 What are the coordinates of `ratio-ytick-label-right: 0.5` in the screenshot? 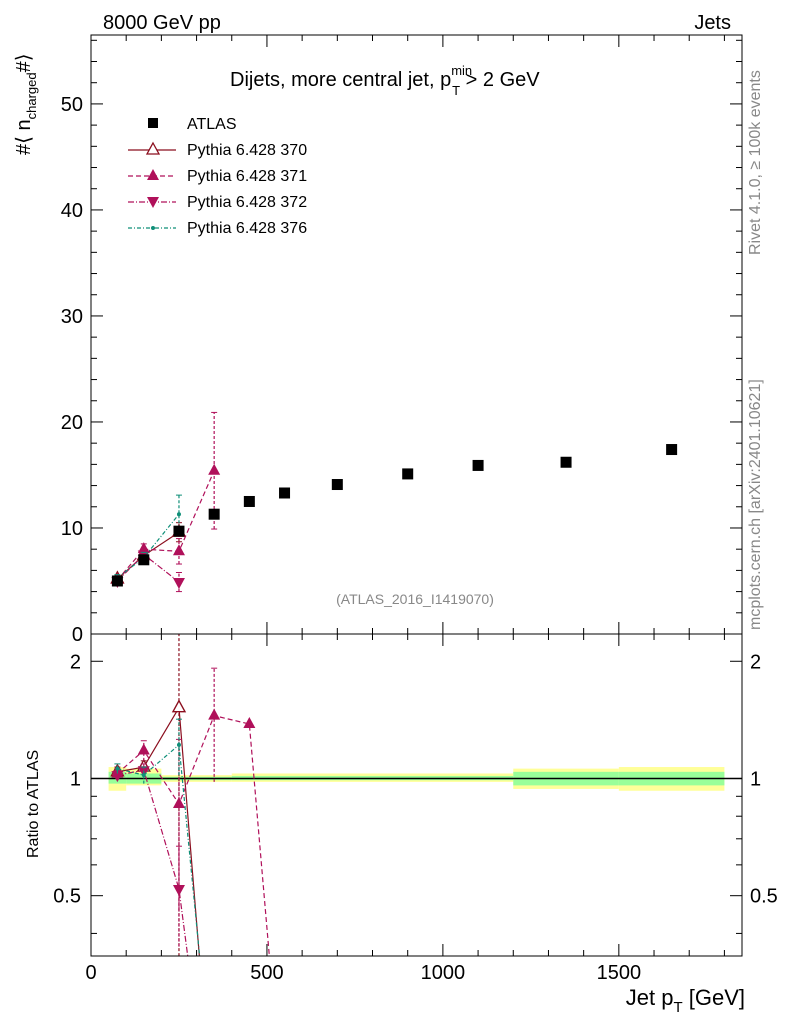 It's located at (764, 897).